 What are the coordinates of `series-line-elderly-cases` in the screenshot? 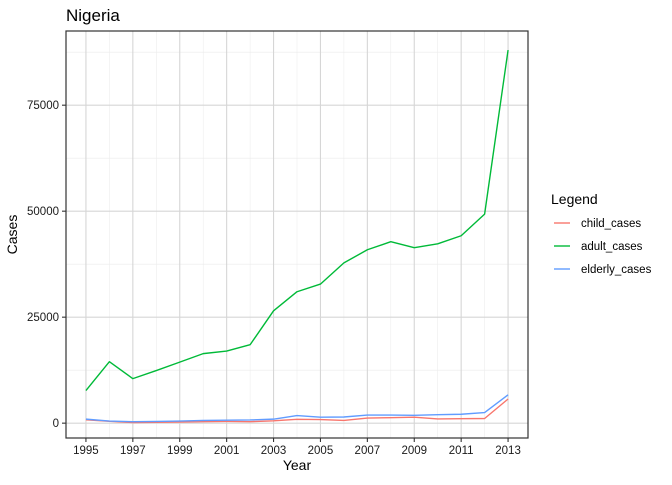 It's located at (297, 408).